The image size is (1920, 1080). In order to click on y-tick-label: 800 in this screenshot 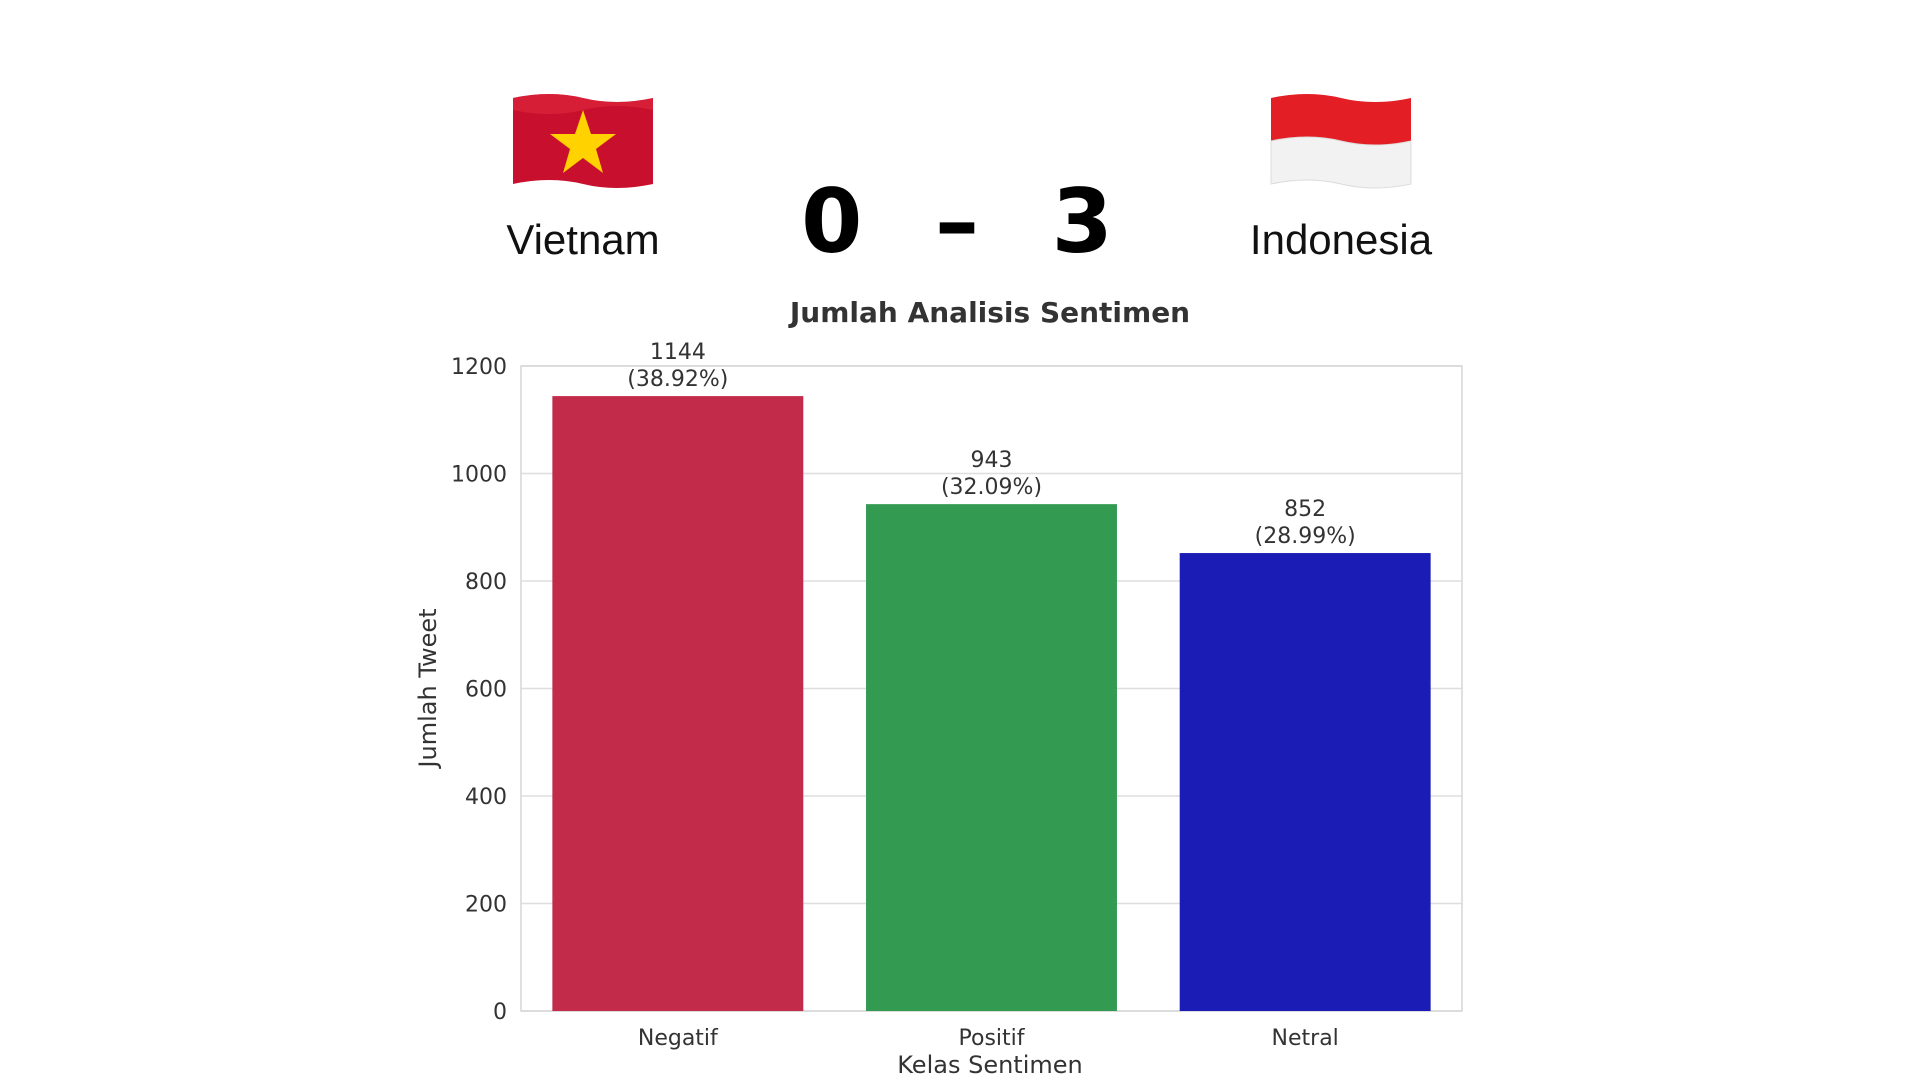, I will do `click(486, 582)`.